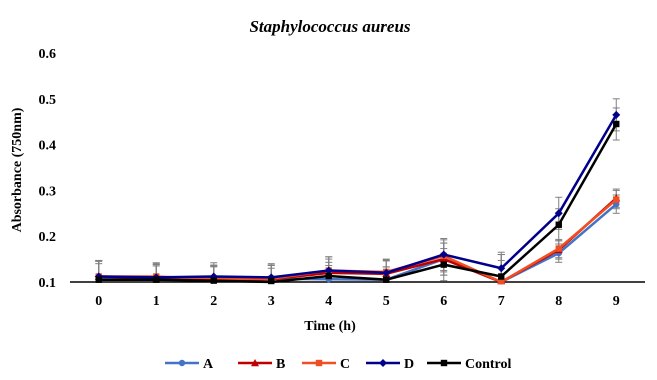 The height and width of the screenshot is (380, 657). I want to click on y-tick-label: 0.6, so click(48, 54).